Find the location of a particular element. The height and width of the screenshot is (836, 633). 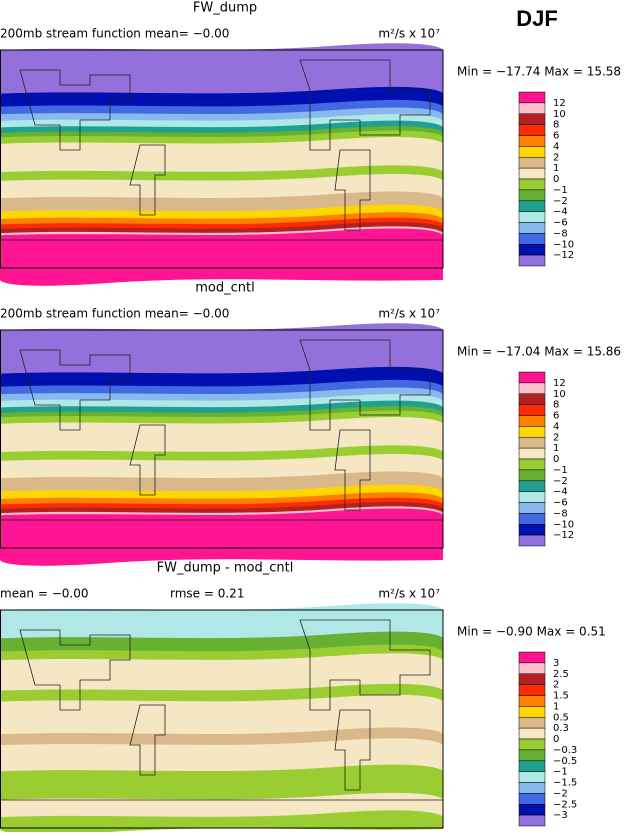

colorbar-label: −0.3 is located at coordinates (565, 750).